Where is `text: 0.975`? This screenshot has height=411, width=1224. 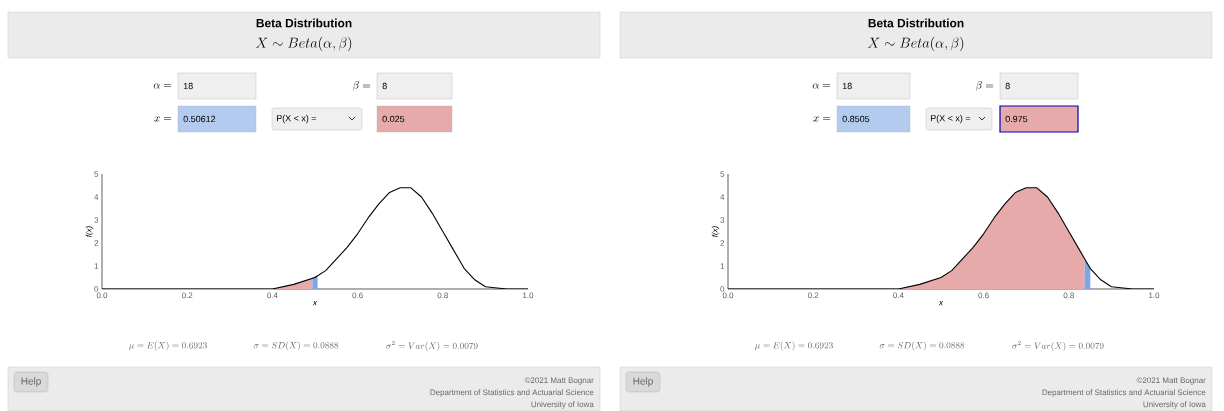 text: 0.975 is located at coordinates (1016, 119).